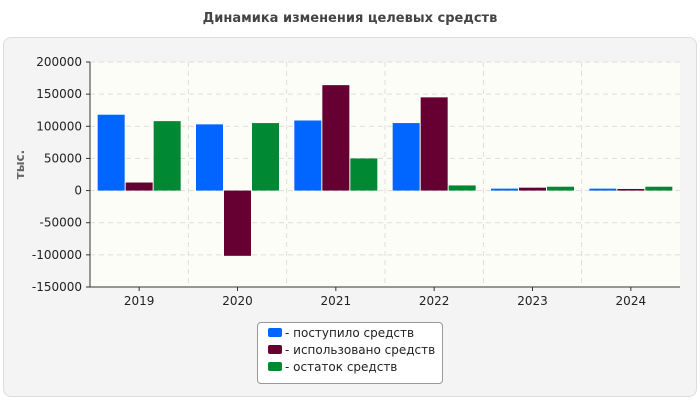 The height and width of the screenshot is (400, 700). What do you see at coordinates (139, 301) in the screenshot?
I see `x-tick-label: 2019` at bounding box center [139, 301].